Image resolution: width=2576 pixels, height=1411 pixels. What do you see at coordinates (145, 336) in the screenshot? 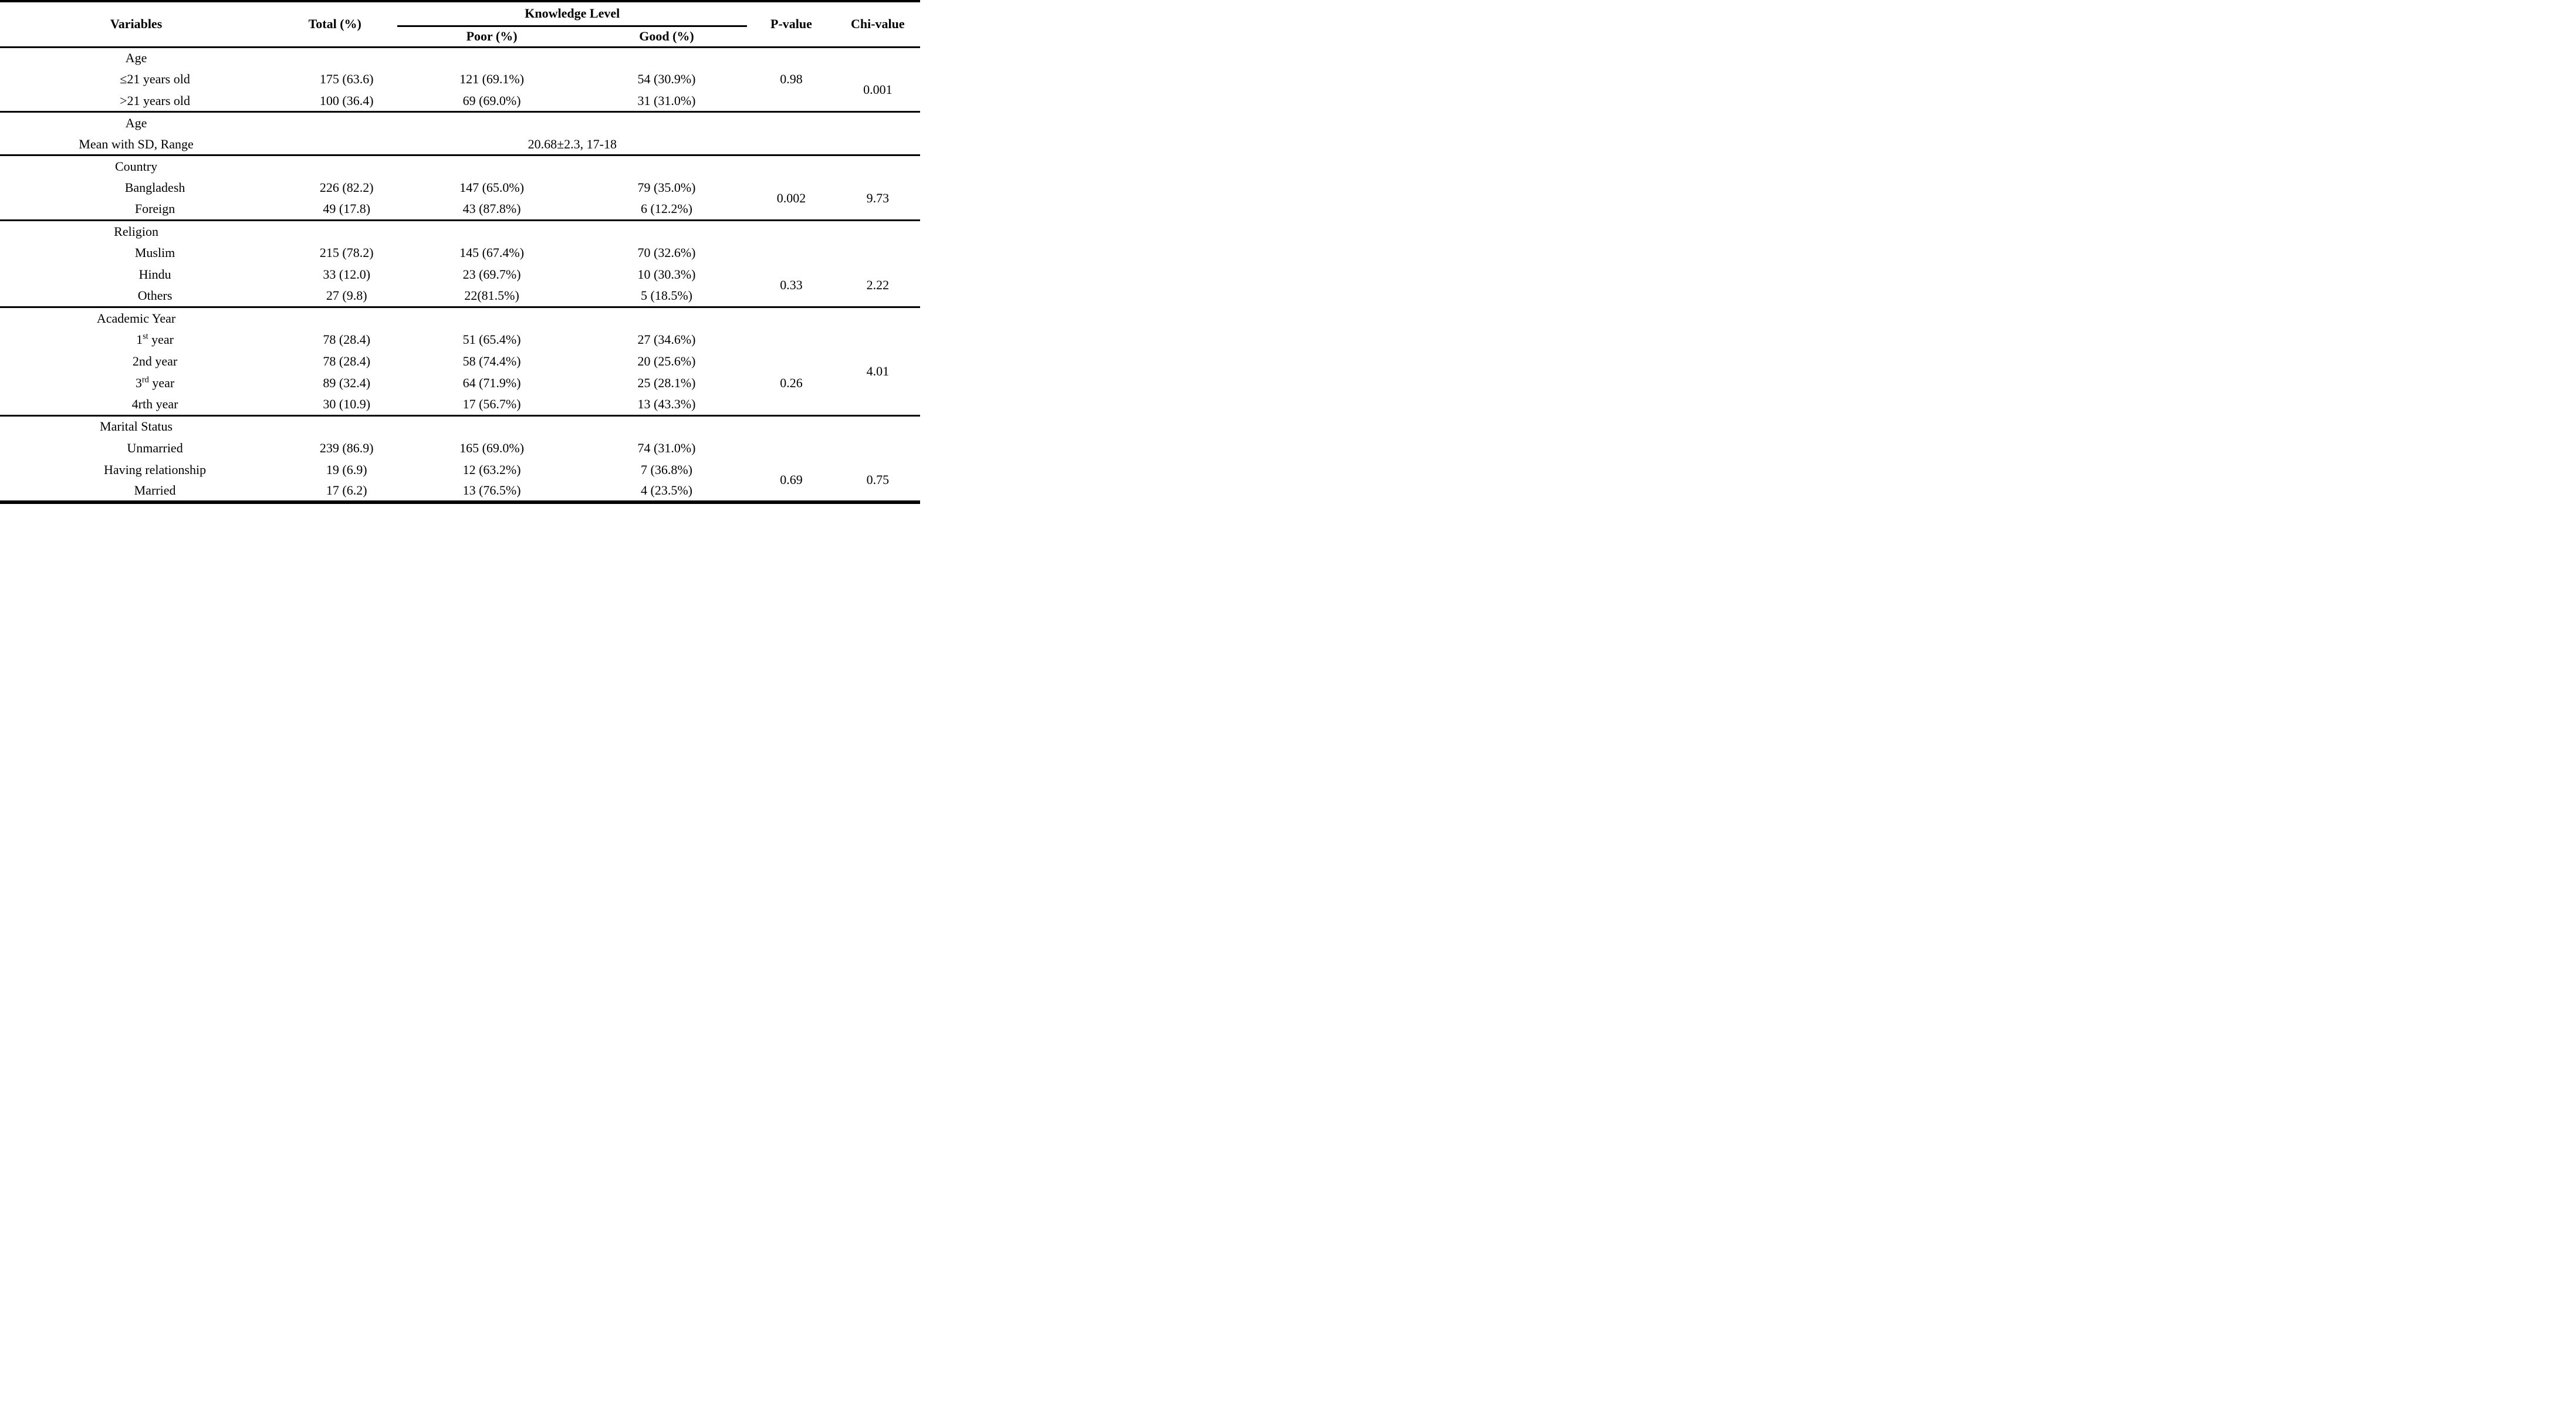
I see `ordinal-suffix: st` at bounding box center [145, 336].